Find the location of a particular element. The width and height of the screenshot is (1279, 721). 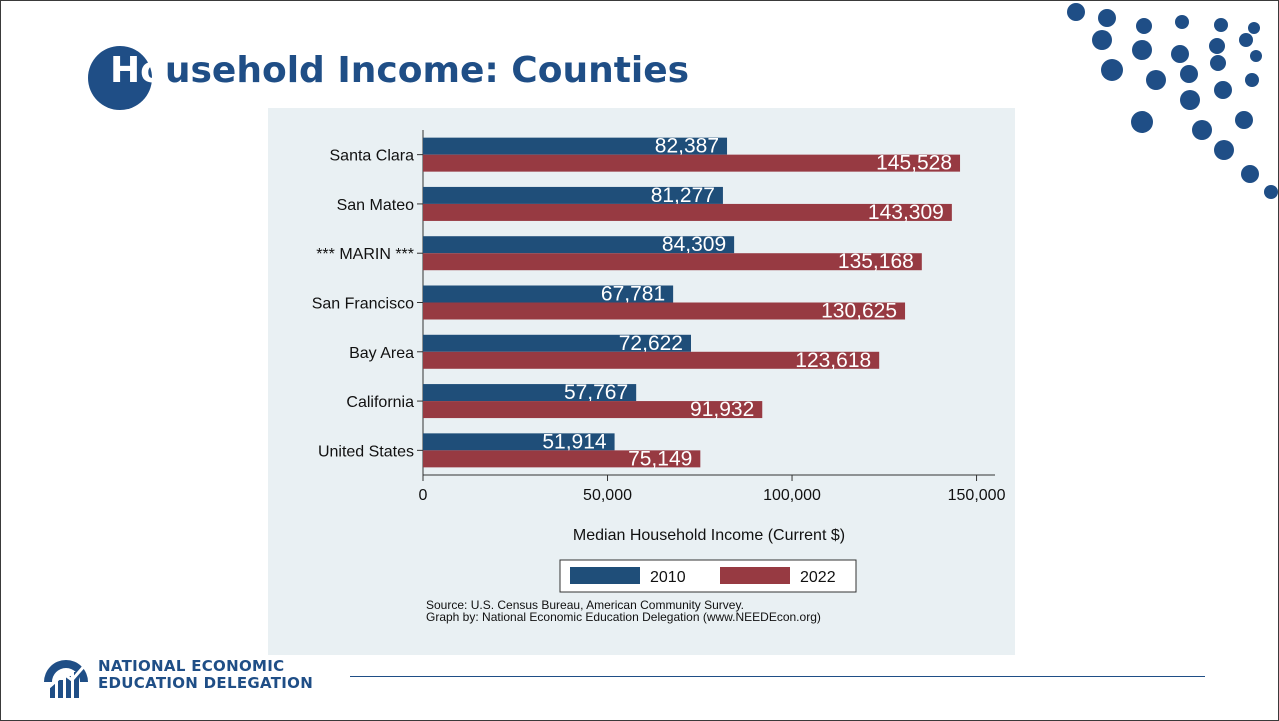

category-label: Bay Area is located at coordinates (381, 353).